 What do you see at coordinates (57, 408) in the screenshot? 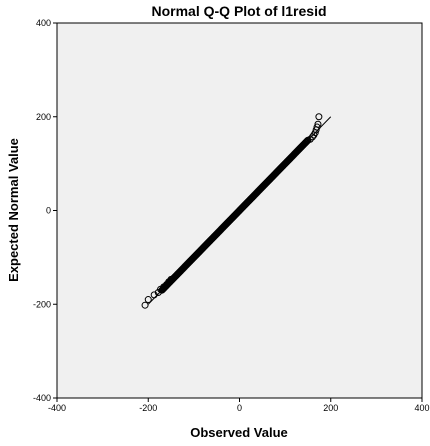
I see `x-tick-label: -400` at bounding box center [57, 408].